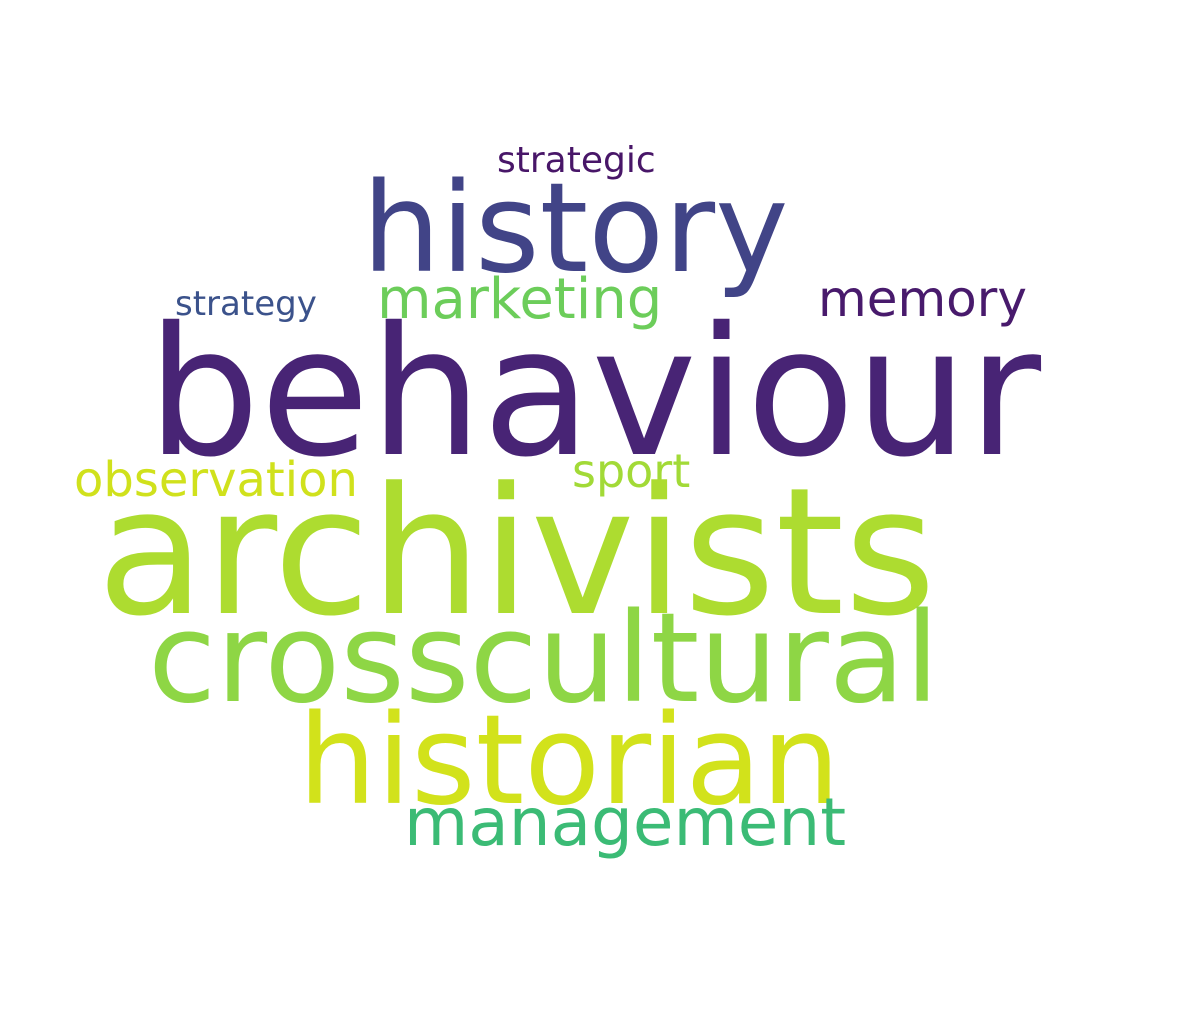  What do you see at coordinates (575, 229) in the screenshot?
I see `word-history: history` at bounding box center [575, 229].